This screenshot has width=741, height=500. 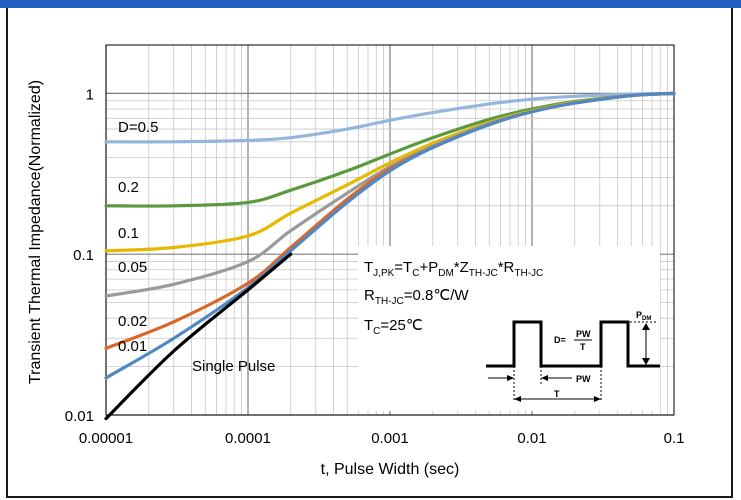 What do you see at coordinates (132, 321) in the screenshot?
I see `series-label-4: 0.02` at bounding box center [132, 321].